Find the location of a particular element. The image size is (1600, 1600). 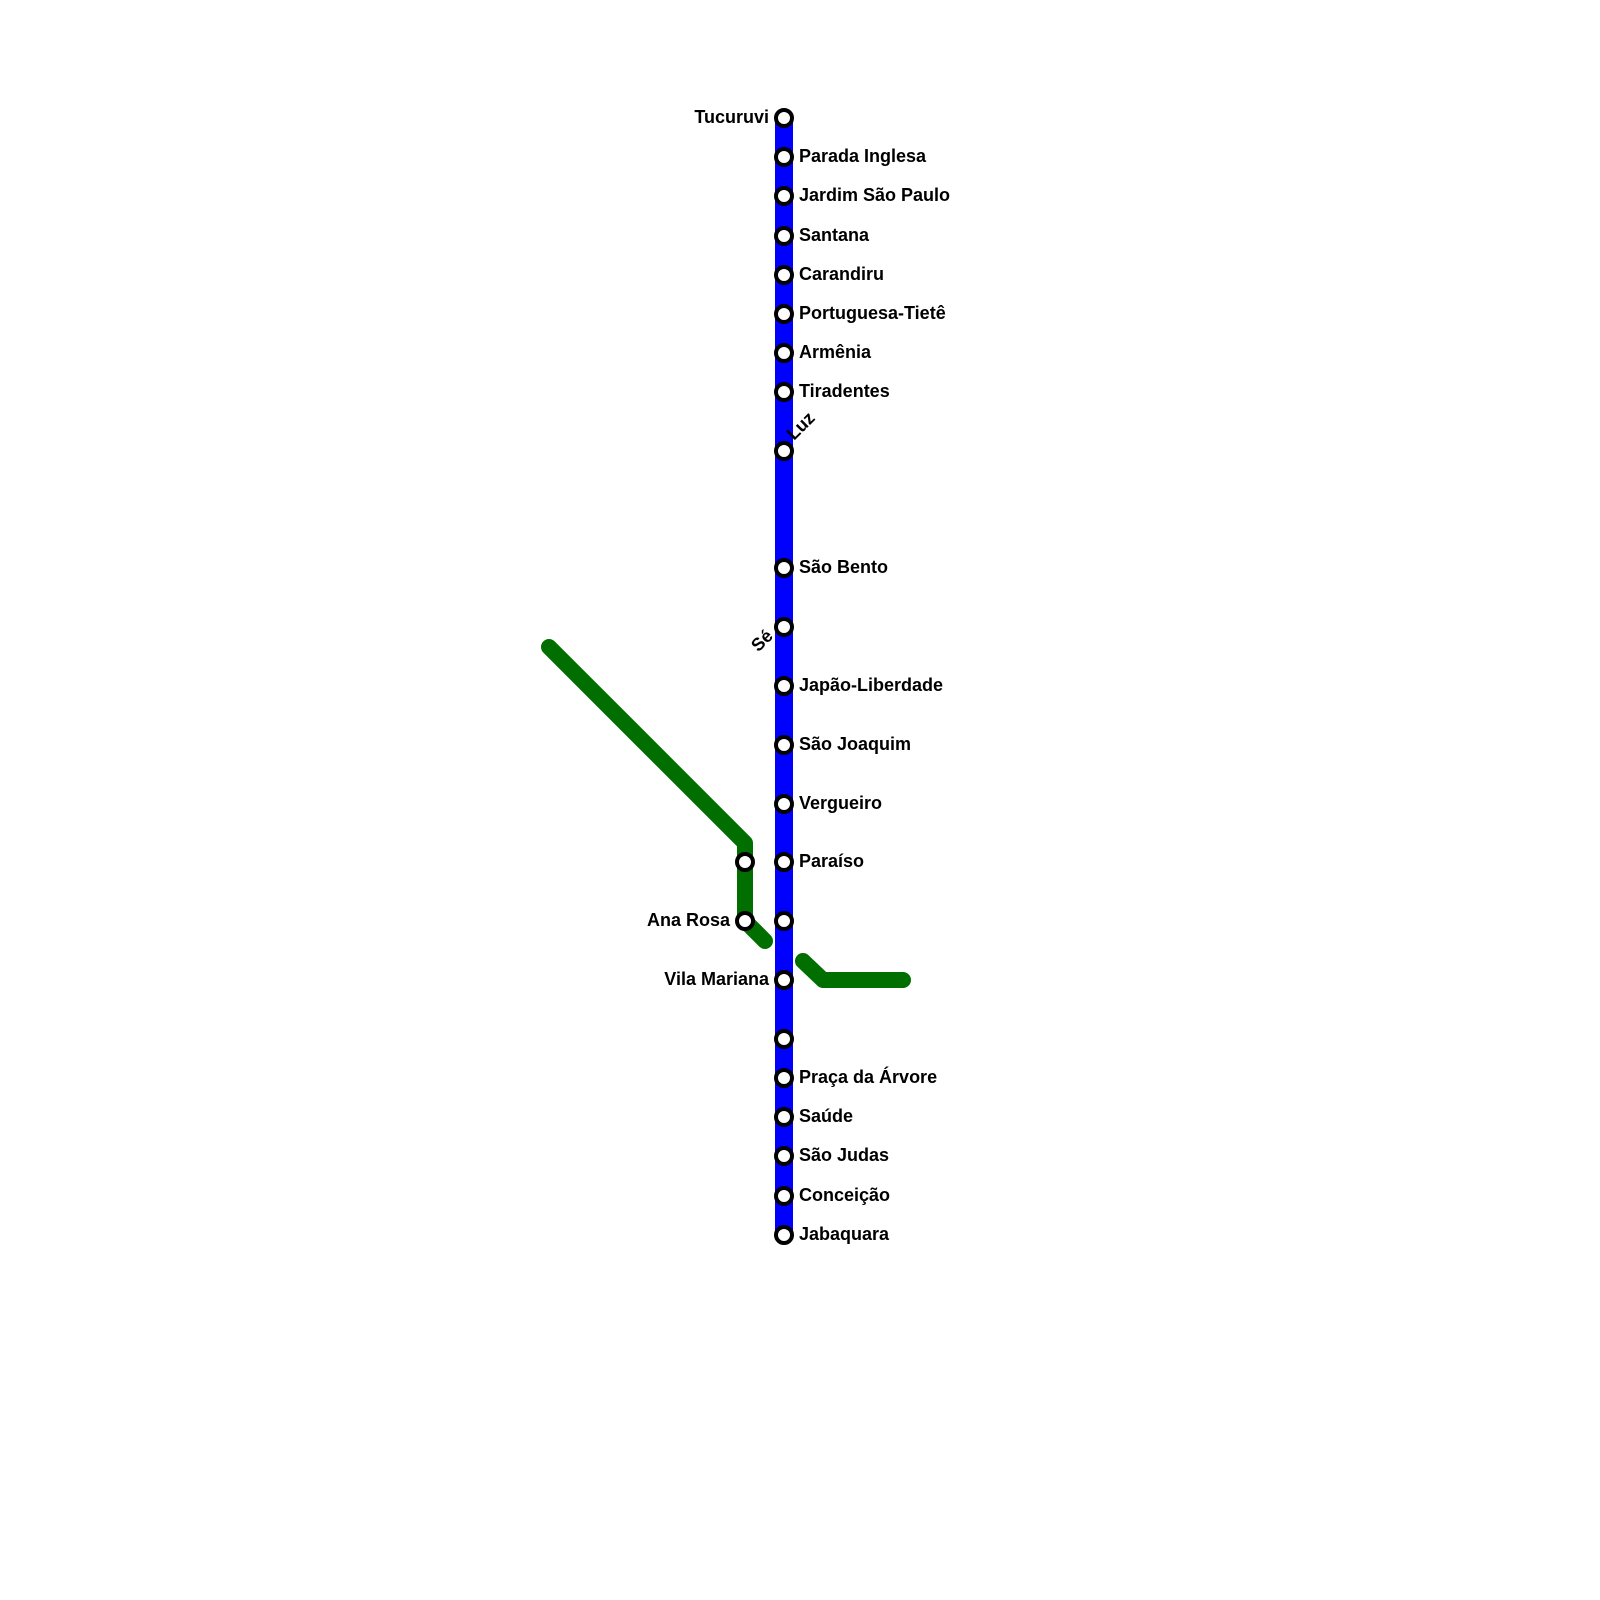

station-label: Saúde is located at coordinates (826, 1116).